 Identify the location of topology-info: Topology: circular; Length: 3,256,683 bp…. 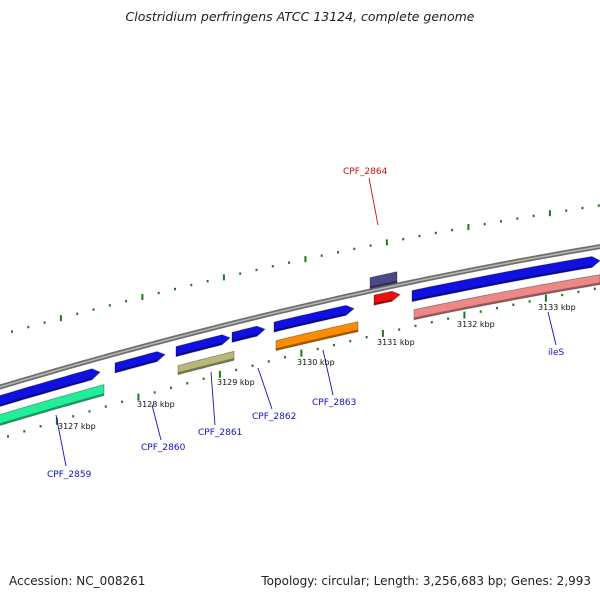
(426, 581).